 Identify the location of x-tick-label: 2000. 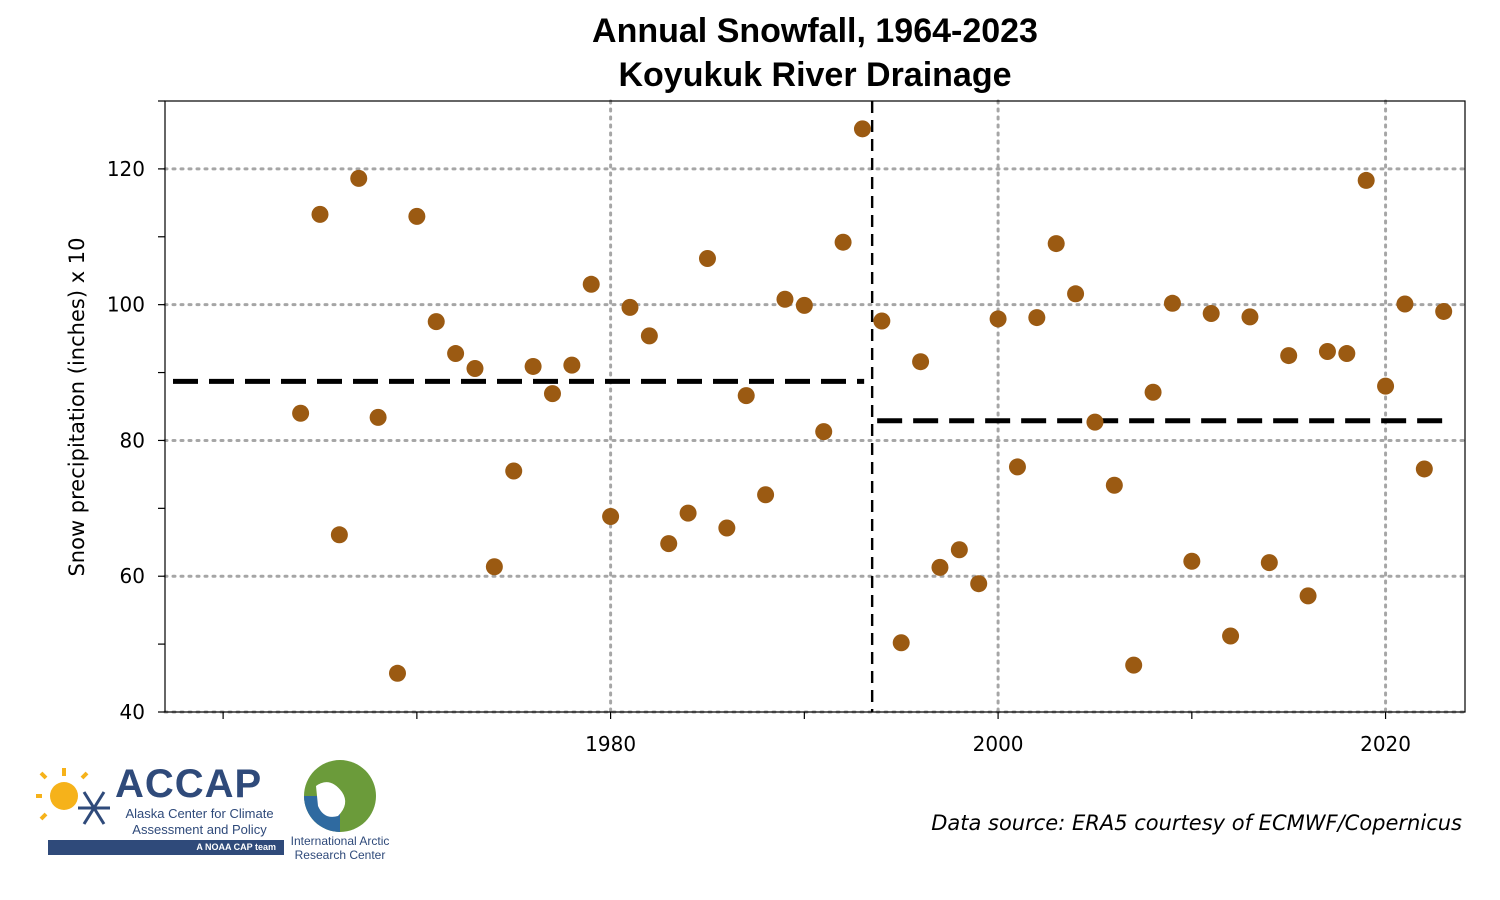
(998, 744).